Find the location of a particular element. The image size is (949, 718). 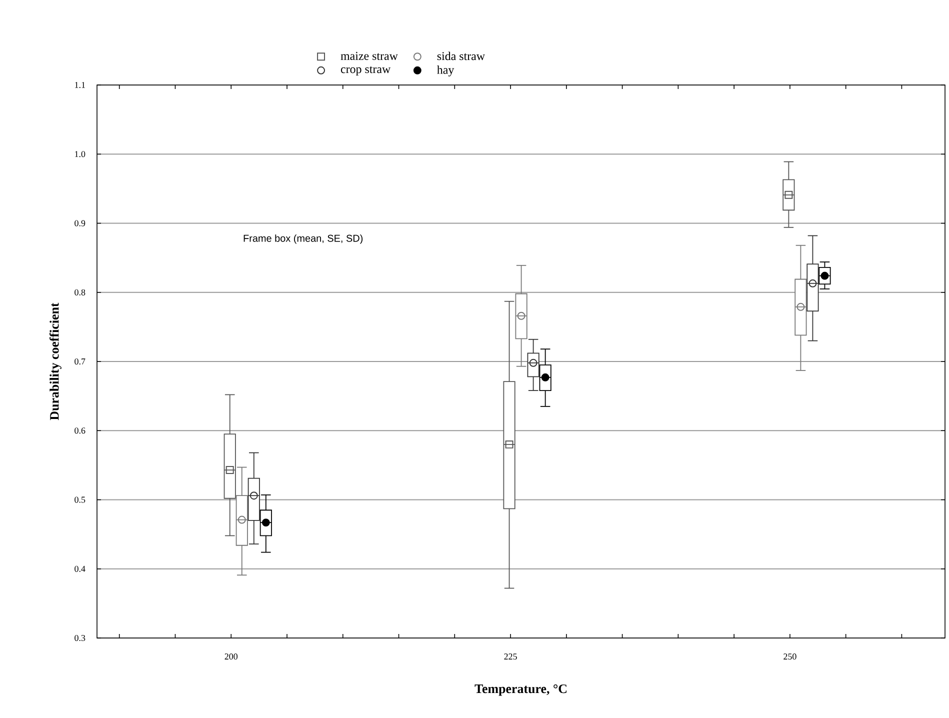

y-tick-label: 0.7 is located at coordinates (80, 361).